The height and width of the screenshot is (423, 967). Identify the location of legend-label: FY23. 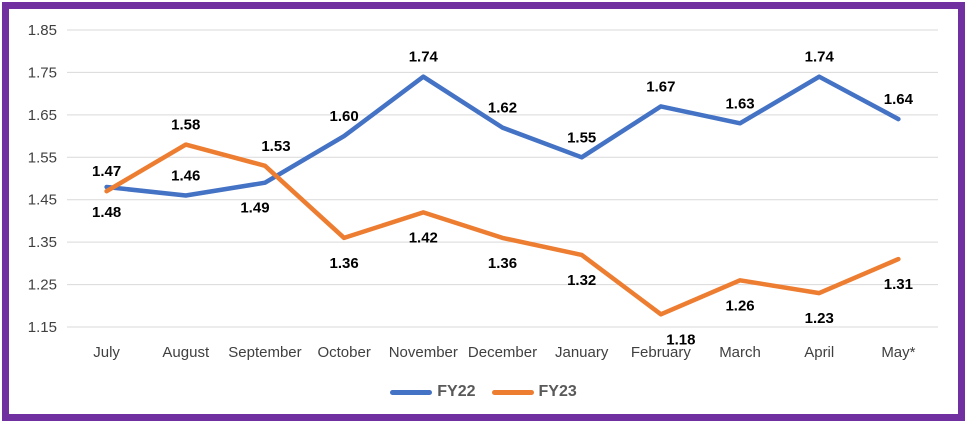
(557, 391).